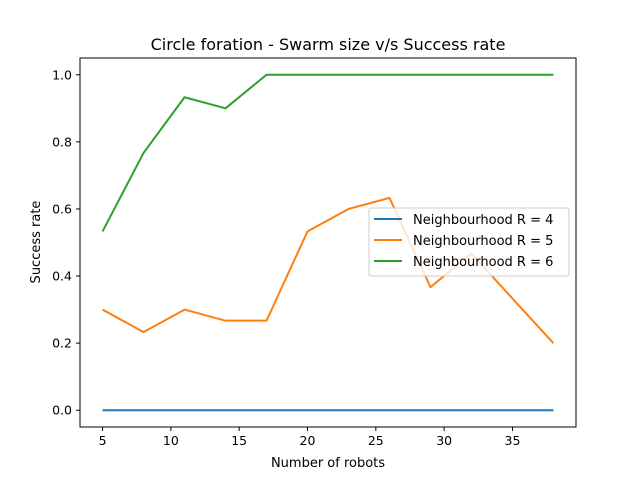 The height and width of the screenshot is (480, 640). I want to click on x-tick-label: 10, so click(171, 440).